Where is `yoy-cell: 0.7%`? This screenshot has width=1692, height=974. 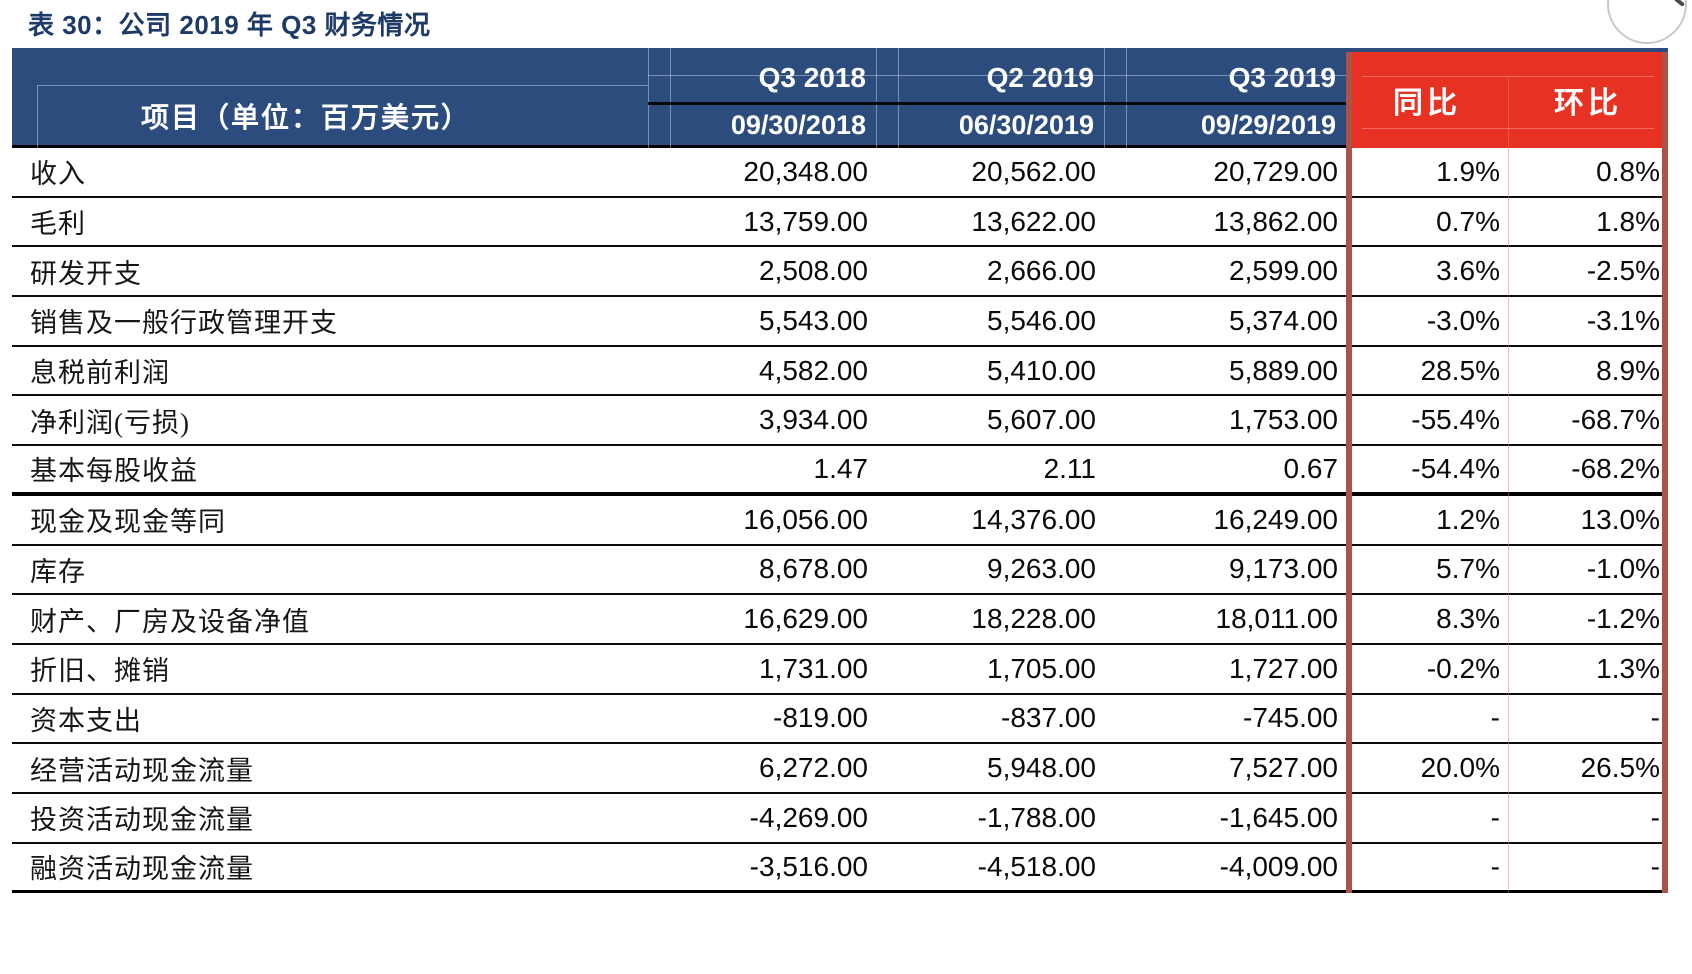
yoy-cell: 0.7% is located at coordinates (1468, 221).